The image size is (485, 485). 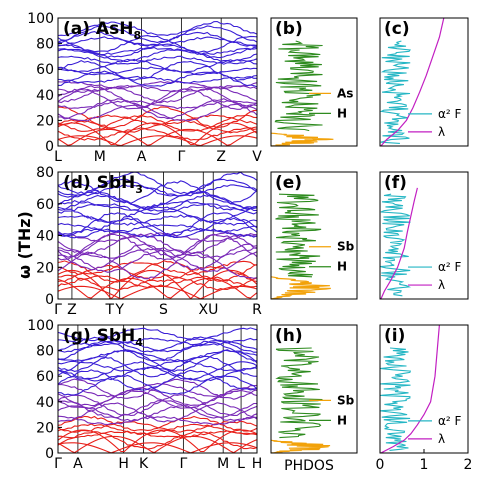 I want to click on phdos-panel-title: (e), so click(x=288, y=183).